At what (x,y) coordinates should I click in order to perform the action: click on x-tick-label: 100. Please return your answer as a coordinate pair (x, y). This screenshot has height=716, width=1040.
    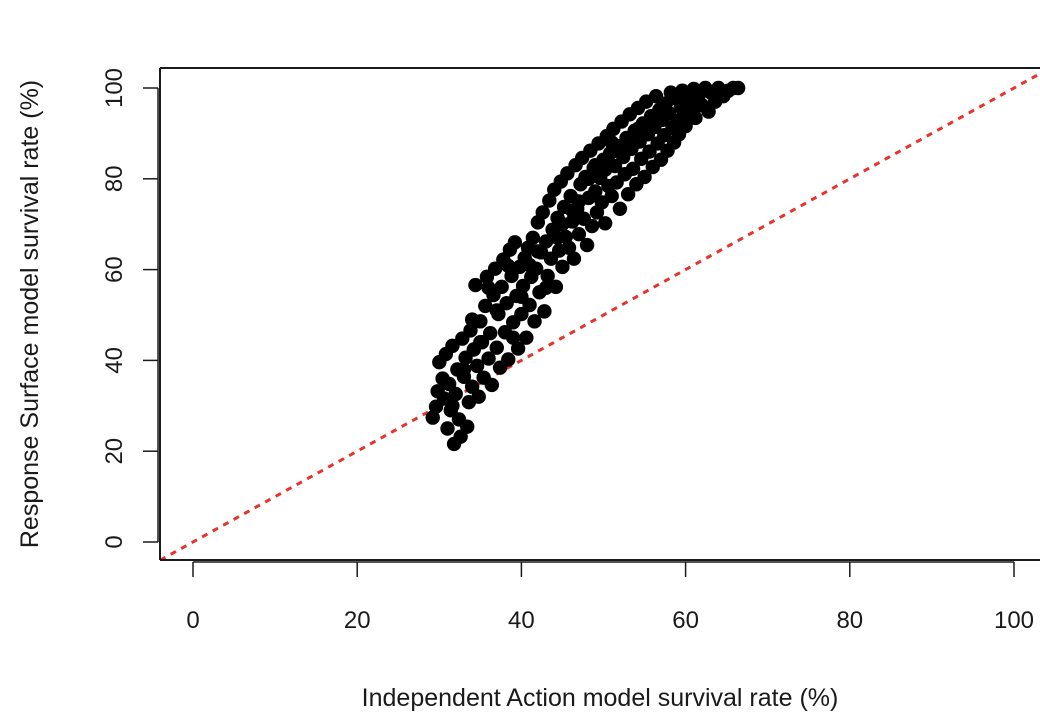
    Looking at the image, I should click on (1014, 620).